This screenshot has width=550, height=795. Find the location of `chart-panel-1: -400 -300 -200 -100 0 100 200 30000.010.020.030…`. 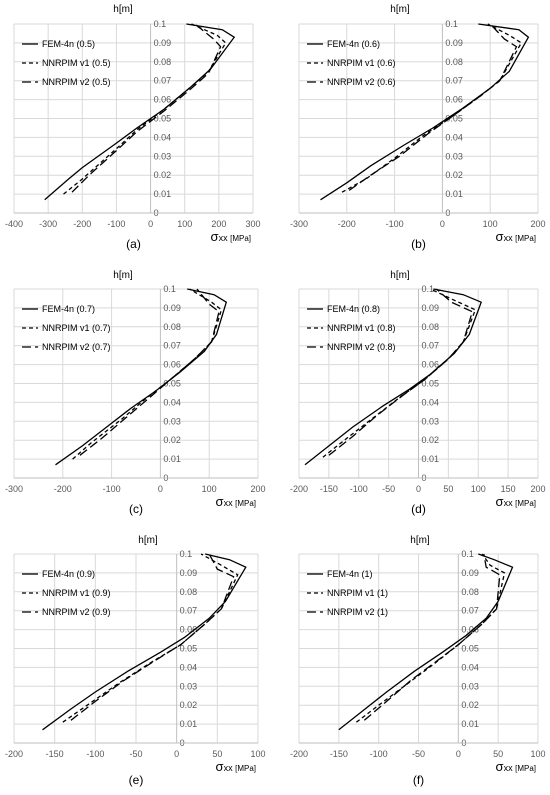

chart-panel-1: -400 -300 -200 -100 0 100 200 30000.010.020.030… is located at coordinates (133, 127).